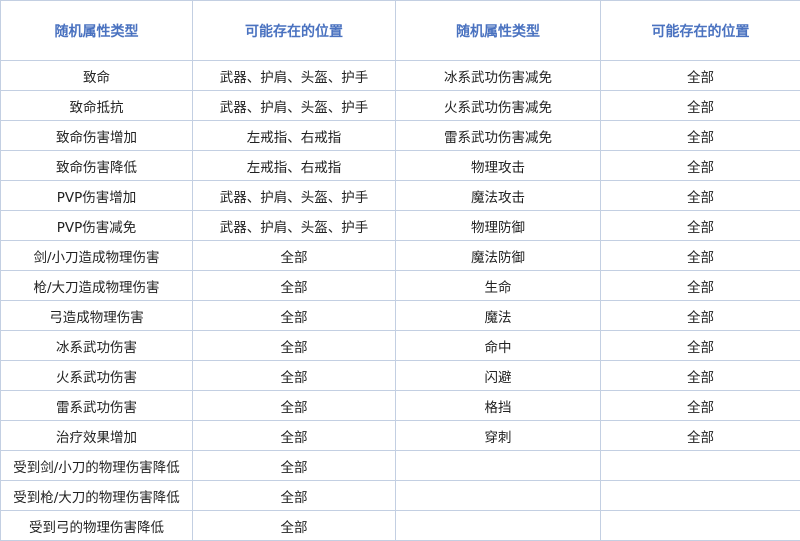 This screenshot has height=541, width=800. I want to click on attr-type-cell: 格挡, so click(498, 405).